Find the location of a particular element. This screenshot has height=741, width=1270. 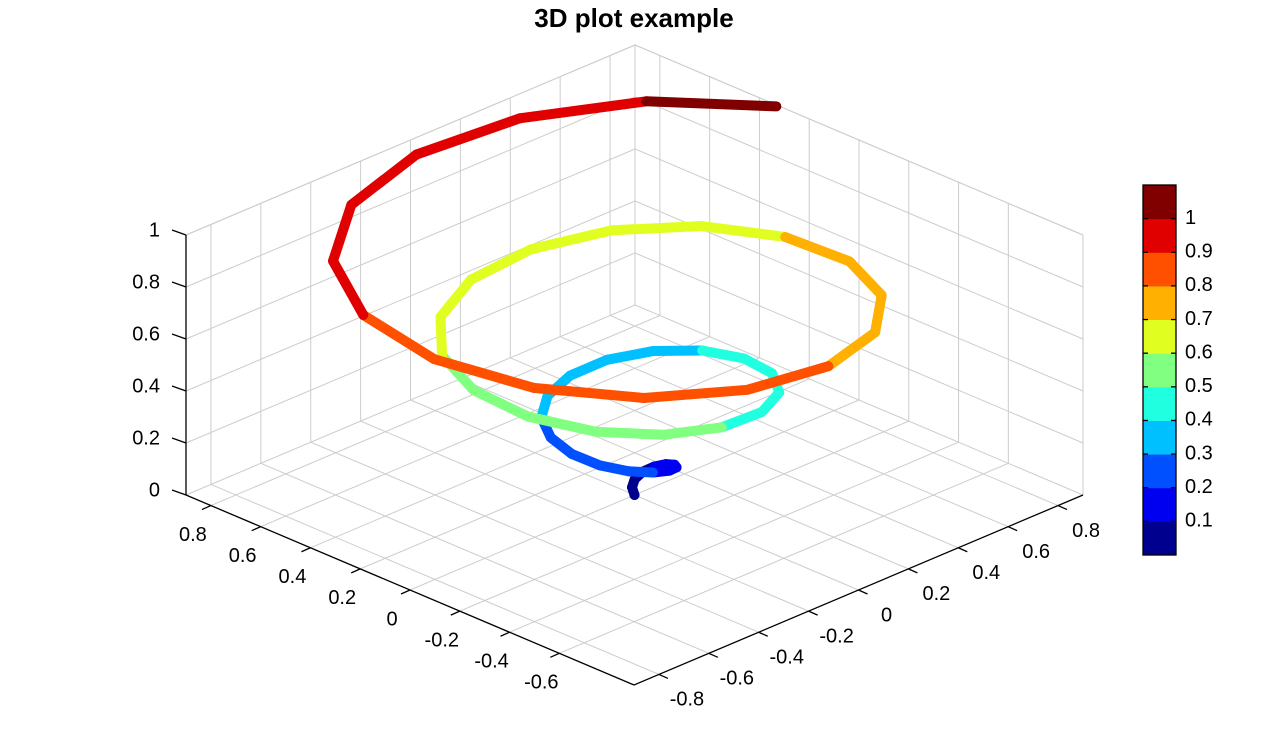

colorbar-label: 0.6 is located at coordinates (1199, 352).